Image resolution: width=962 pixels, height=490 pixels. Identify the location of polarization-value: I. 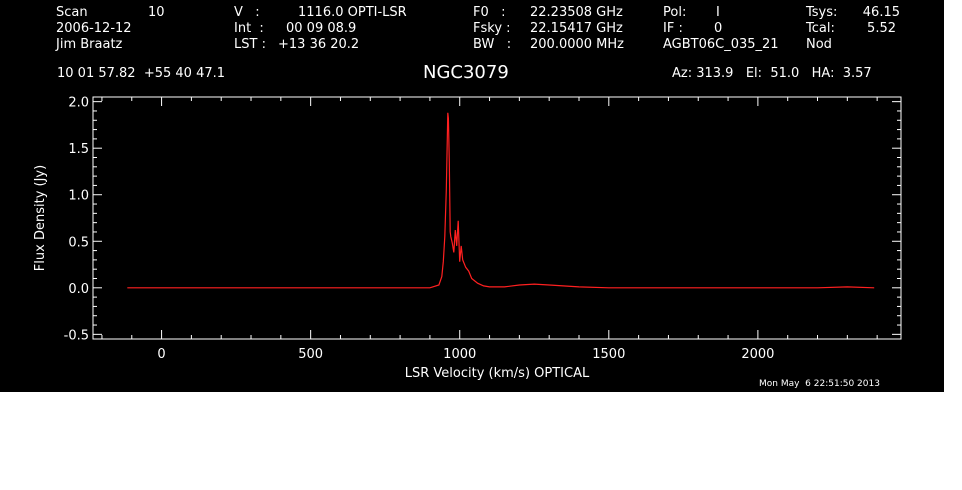
(718, 12).